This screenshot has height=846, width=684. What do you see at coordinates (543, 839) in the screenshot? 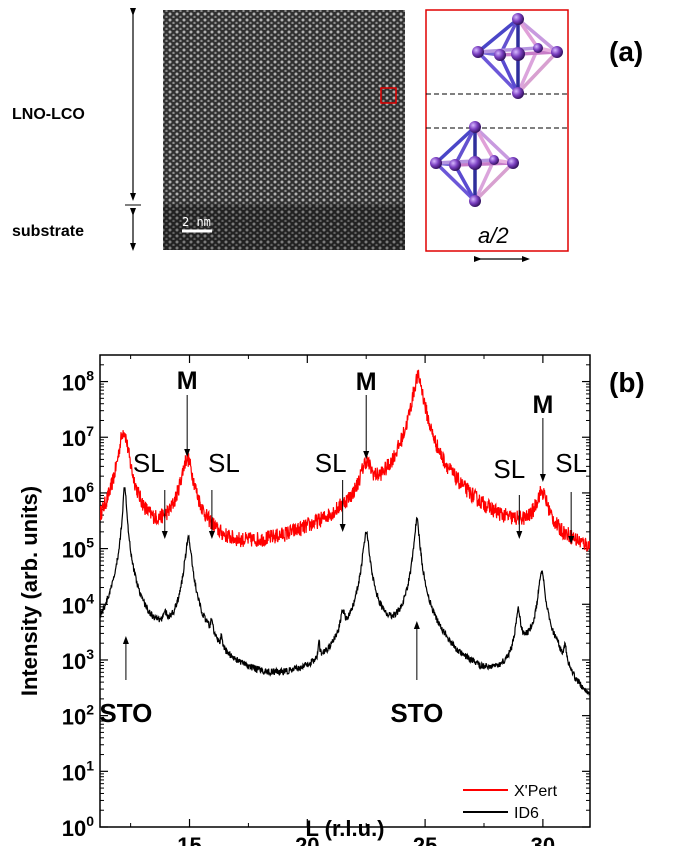
I see `x-tick-label: 30` at bounding box center [543, 839].